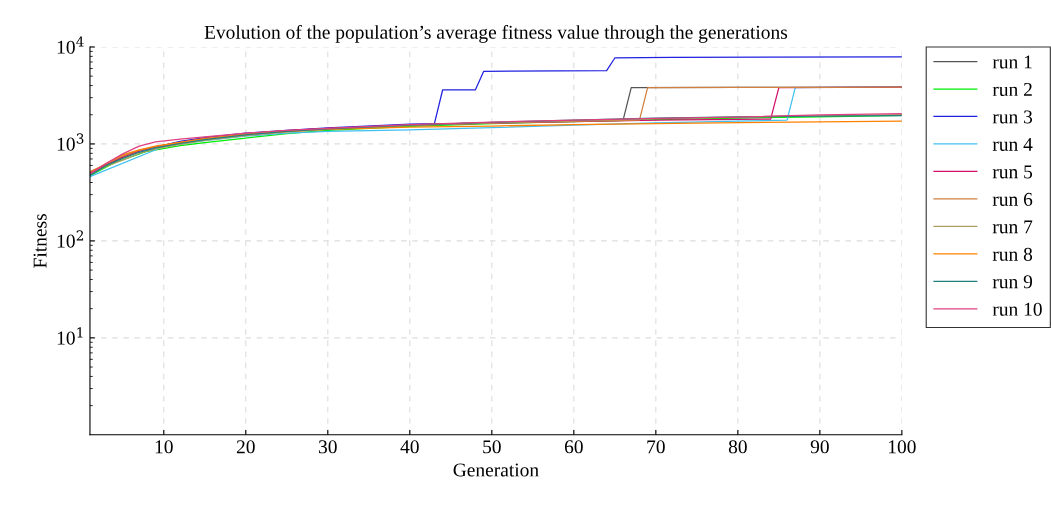  I want to click on y-axis-title: Fitness, so click(40, 241).